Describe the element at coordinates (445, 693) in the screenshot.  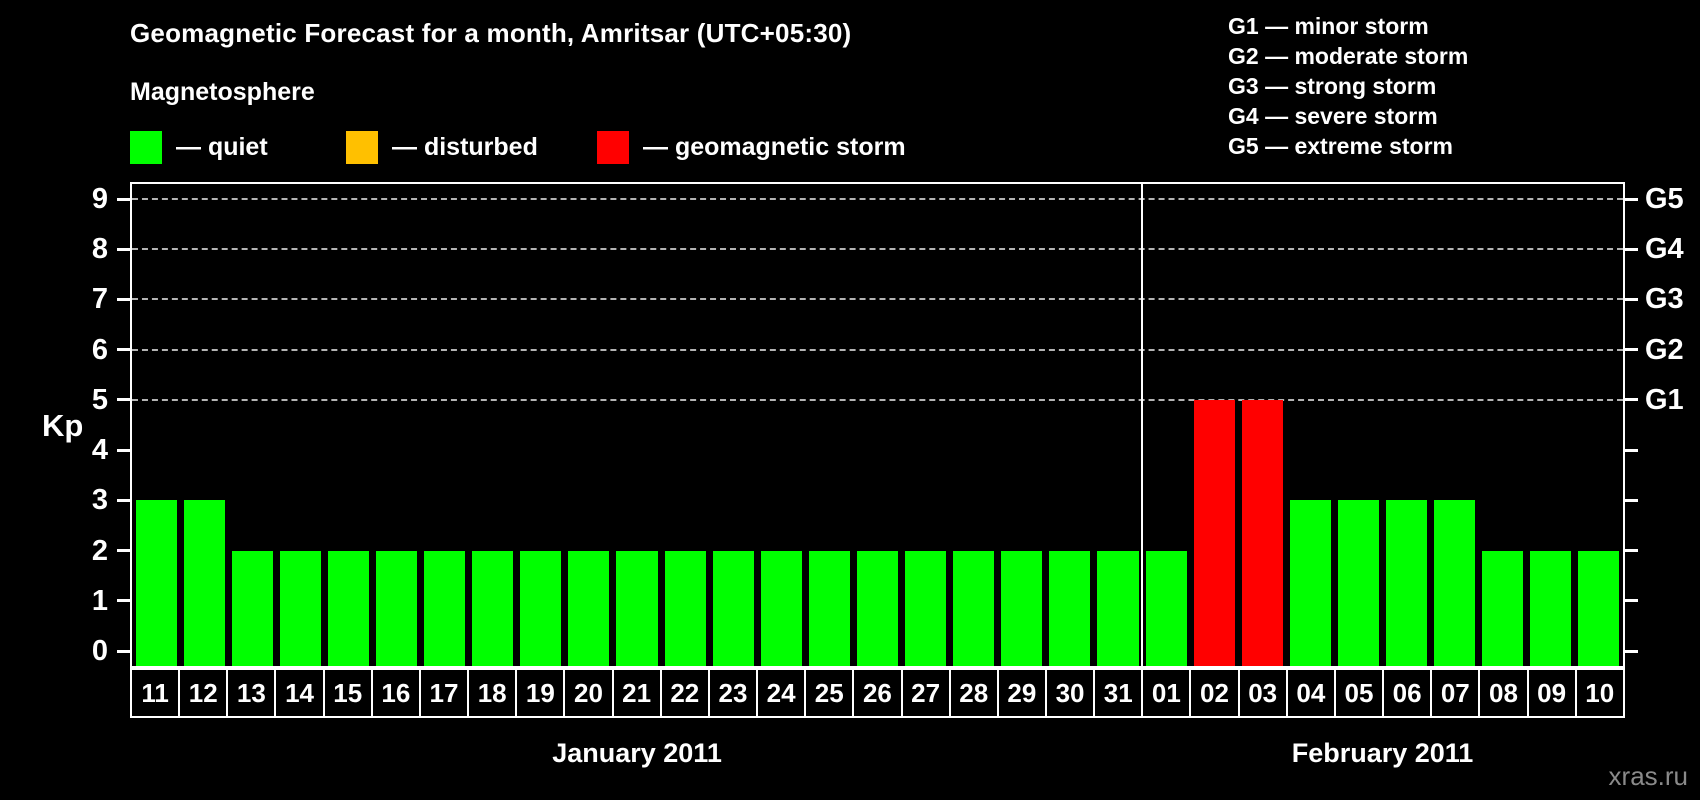
I see `day-label-cell: 17` at that location.